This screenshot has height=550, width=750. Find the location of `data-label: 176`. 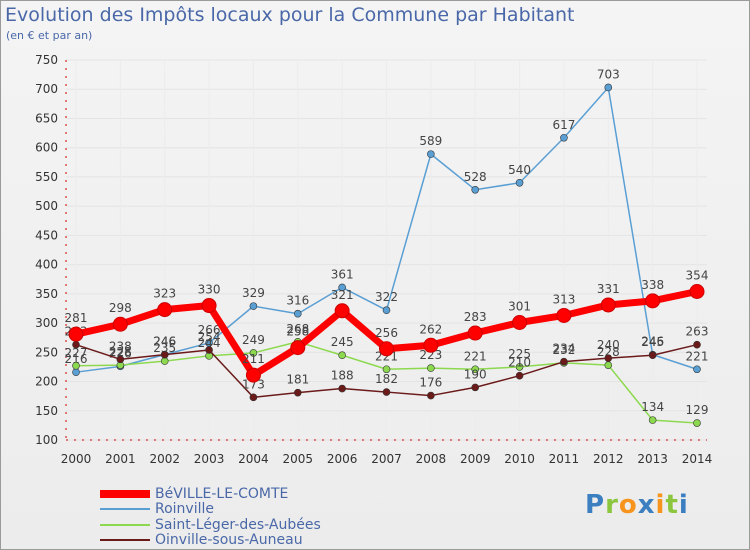

data-label: 176 is located at coordinates (430, 383).